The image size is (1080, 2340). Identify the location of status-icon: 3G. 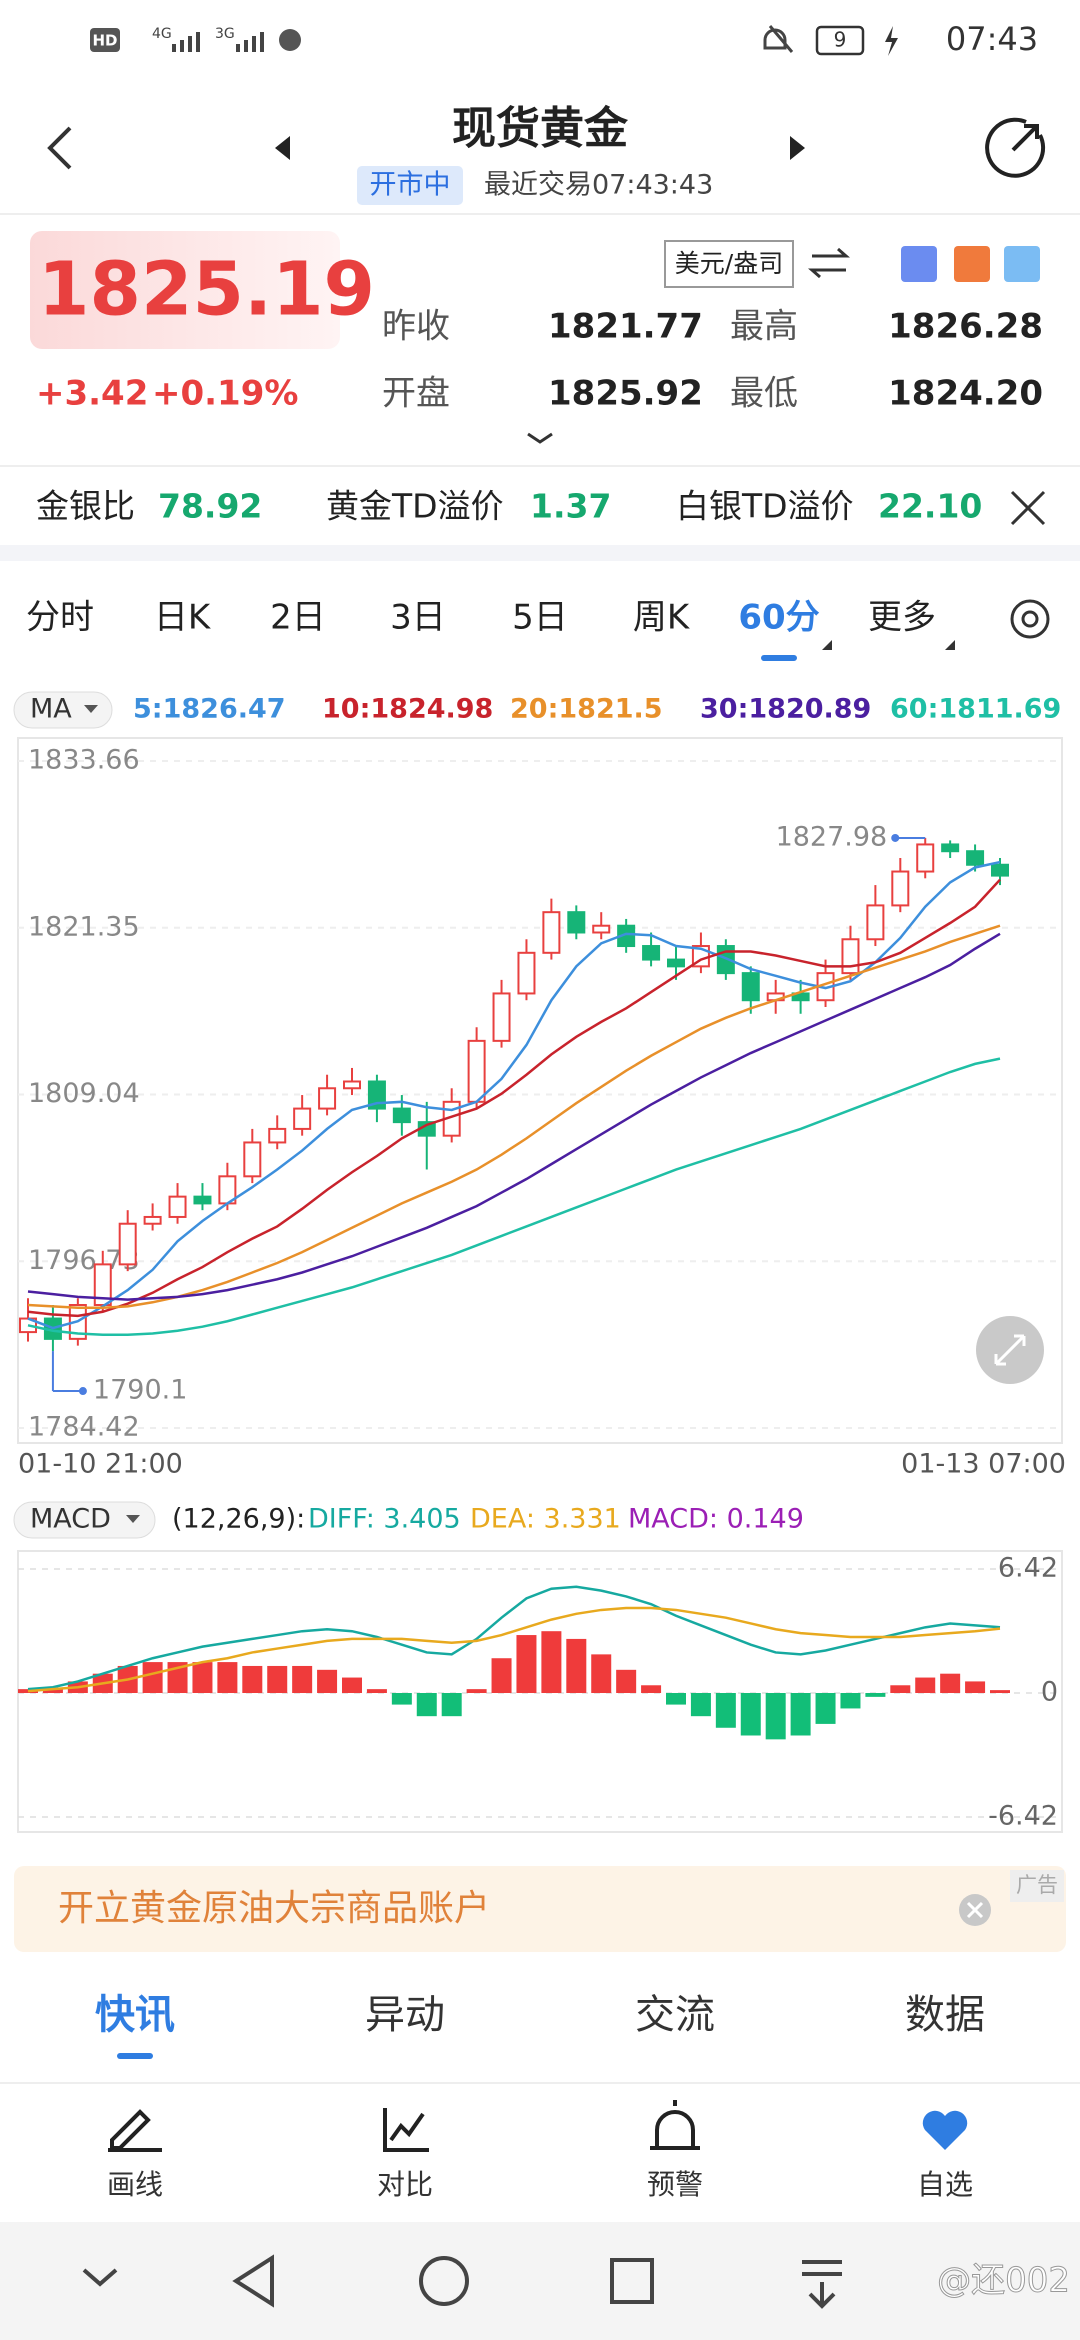
(225, 34).